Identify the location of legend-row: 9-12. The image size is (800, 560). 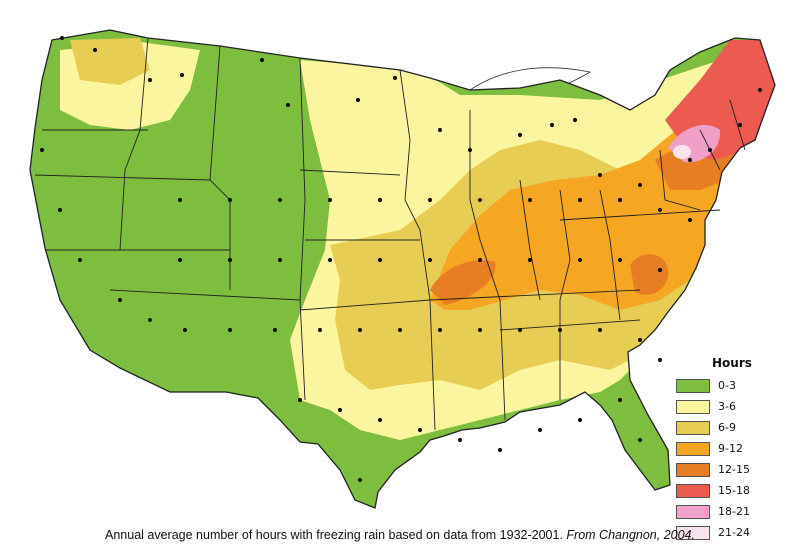
(736, 448).